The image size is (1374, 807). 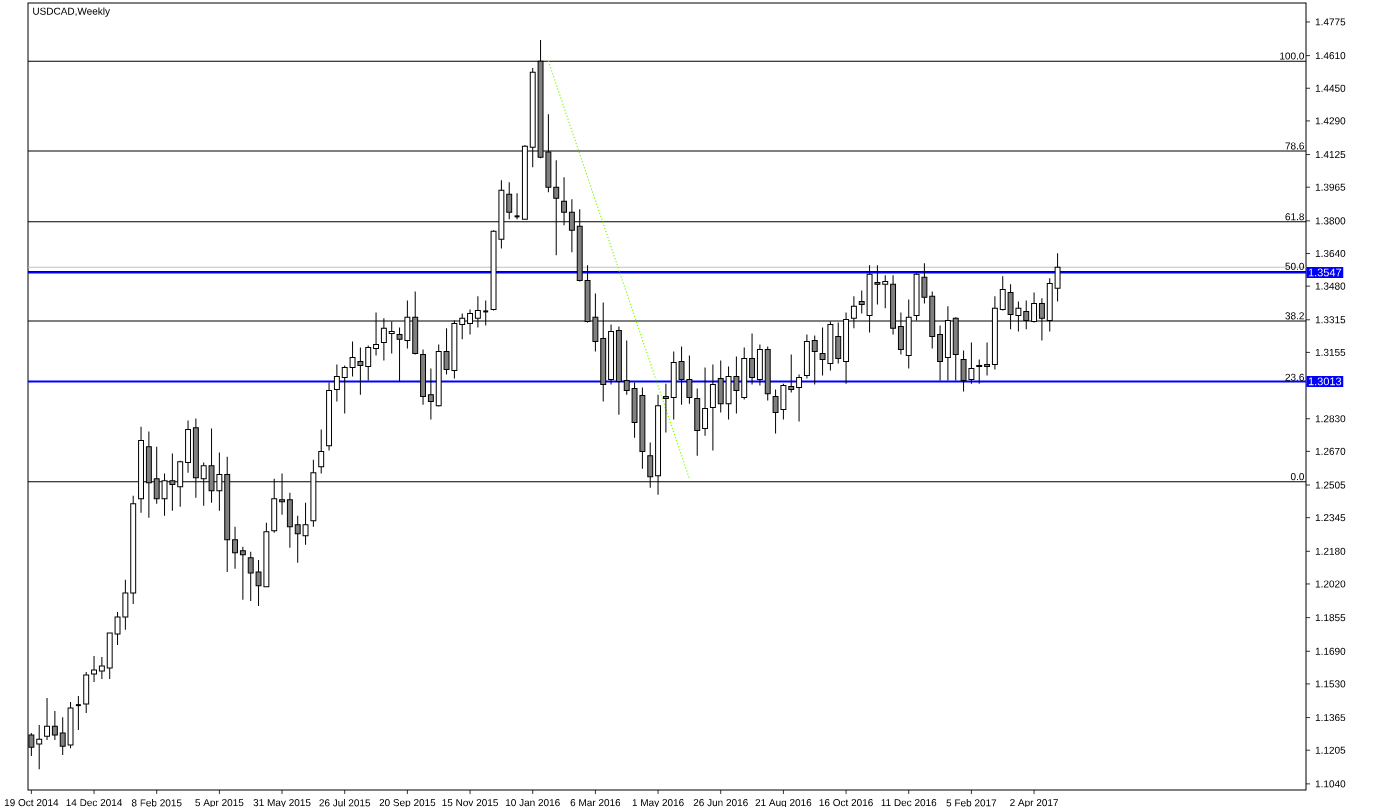 I want to click on x-tick-label: 11 Dec 2016, so click(x=909, y=803).